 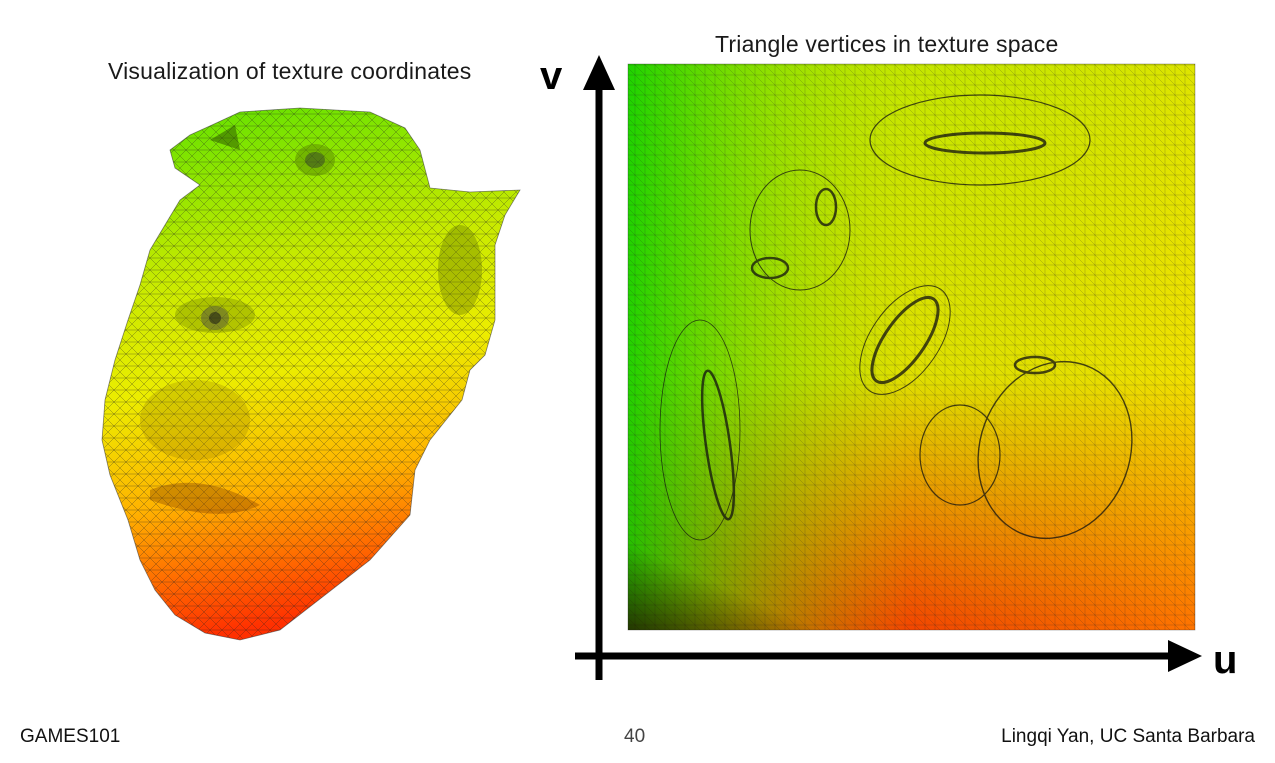 What do you see at coordinates (1185, 656) in the screenshot?
I see `u-axis-arrowhead` at bounding box center [1185, 656].